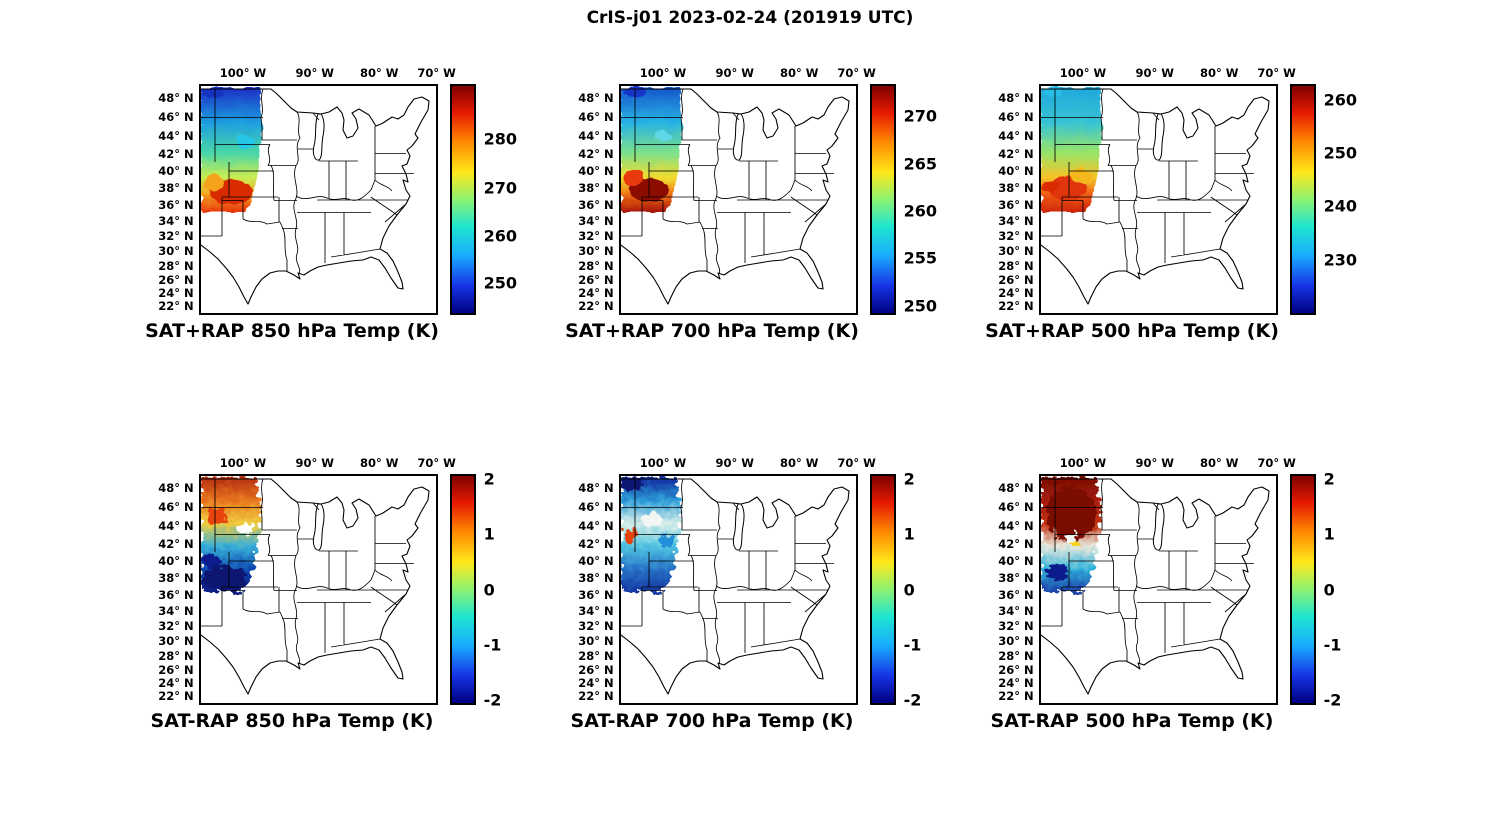 This screenshot has height=825, width=1500. Describe the element at coordinates (492, 700) in the screenshot. I see `colorbar-tick: -2` at that location.